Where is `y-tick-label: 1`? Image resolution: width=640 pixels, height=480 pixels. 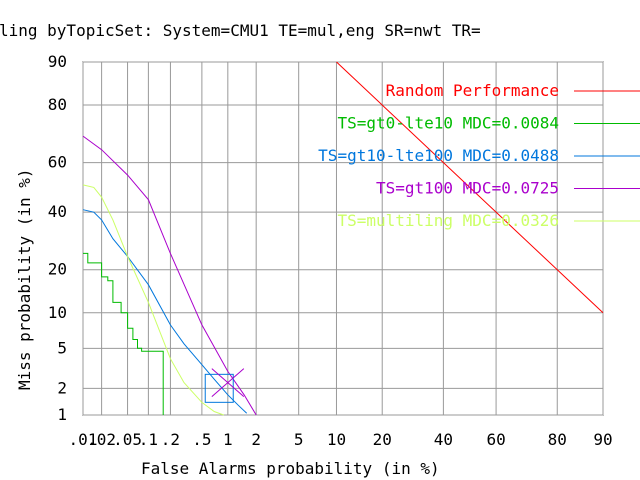
y-tick-label: 1 is located at coordinates (62, 414).